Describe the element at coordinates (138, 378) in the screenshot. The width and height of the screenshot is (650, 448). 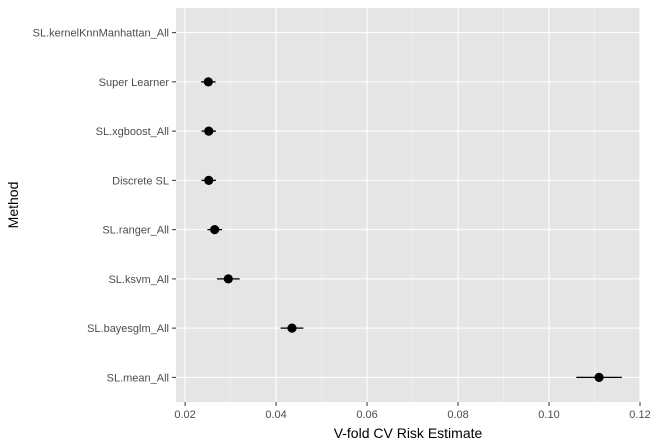
I see `y-tick-label: SL.mean_All` at that location.